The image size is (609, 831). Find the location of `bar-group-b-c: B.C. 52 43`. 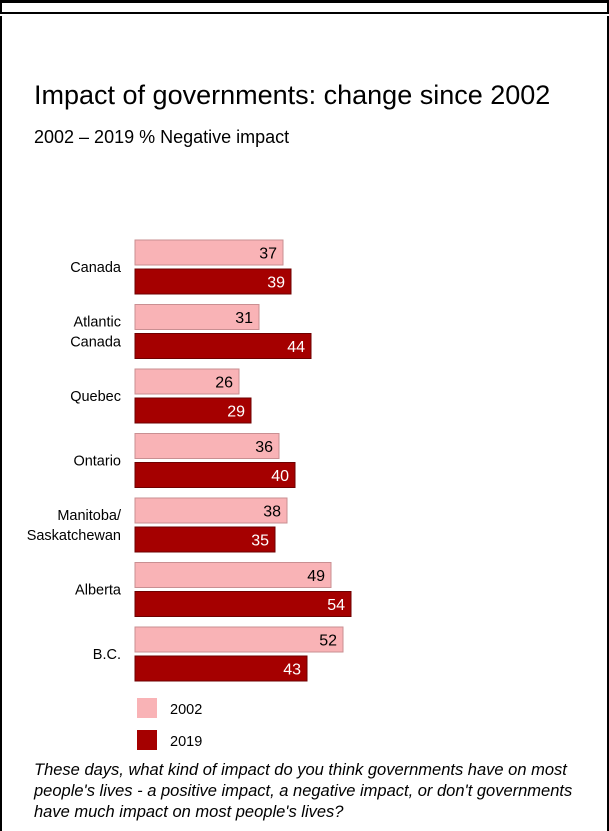

bar-group-b-c: B.C. 52 43 is located at coordinates (218, 654).